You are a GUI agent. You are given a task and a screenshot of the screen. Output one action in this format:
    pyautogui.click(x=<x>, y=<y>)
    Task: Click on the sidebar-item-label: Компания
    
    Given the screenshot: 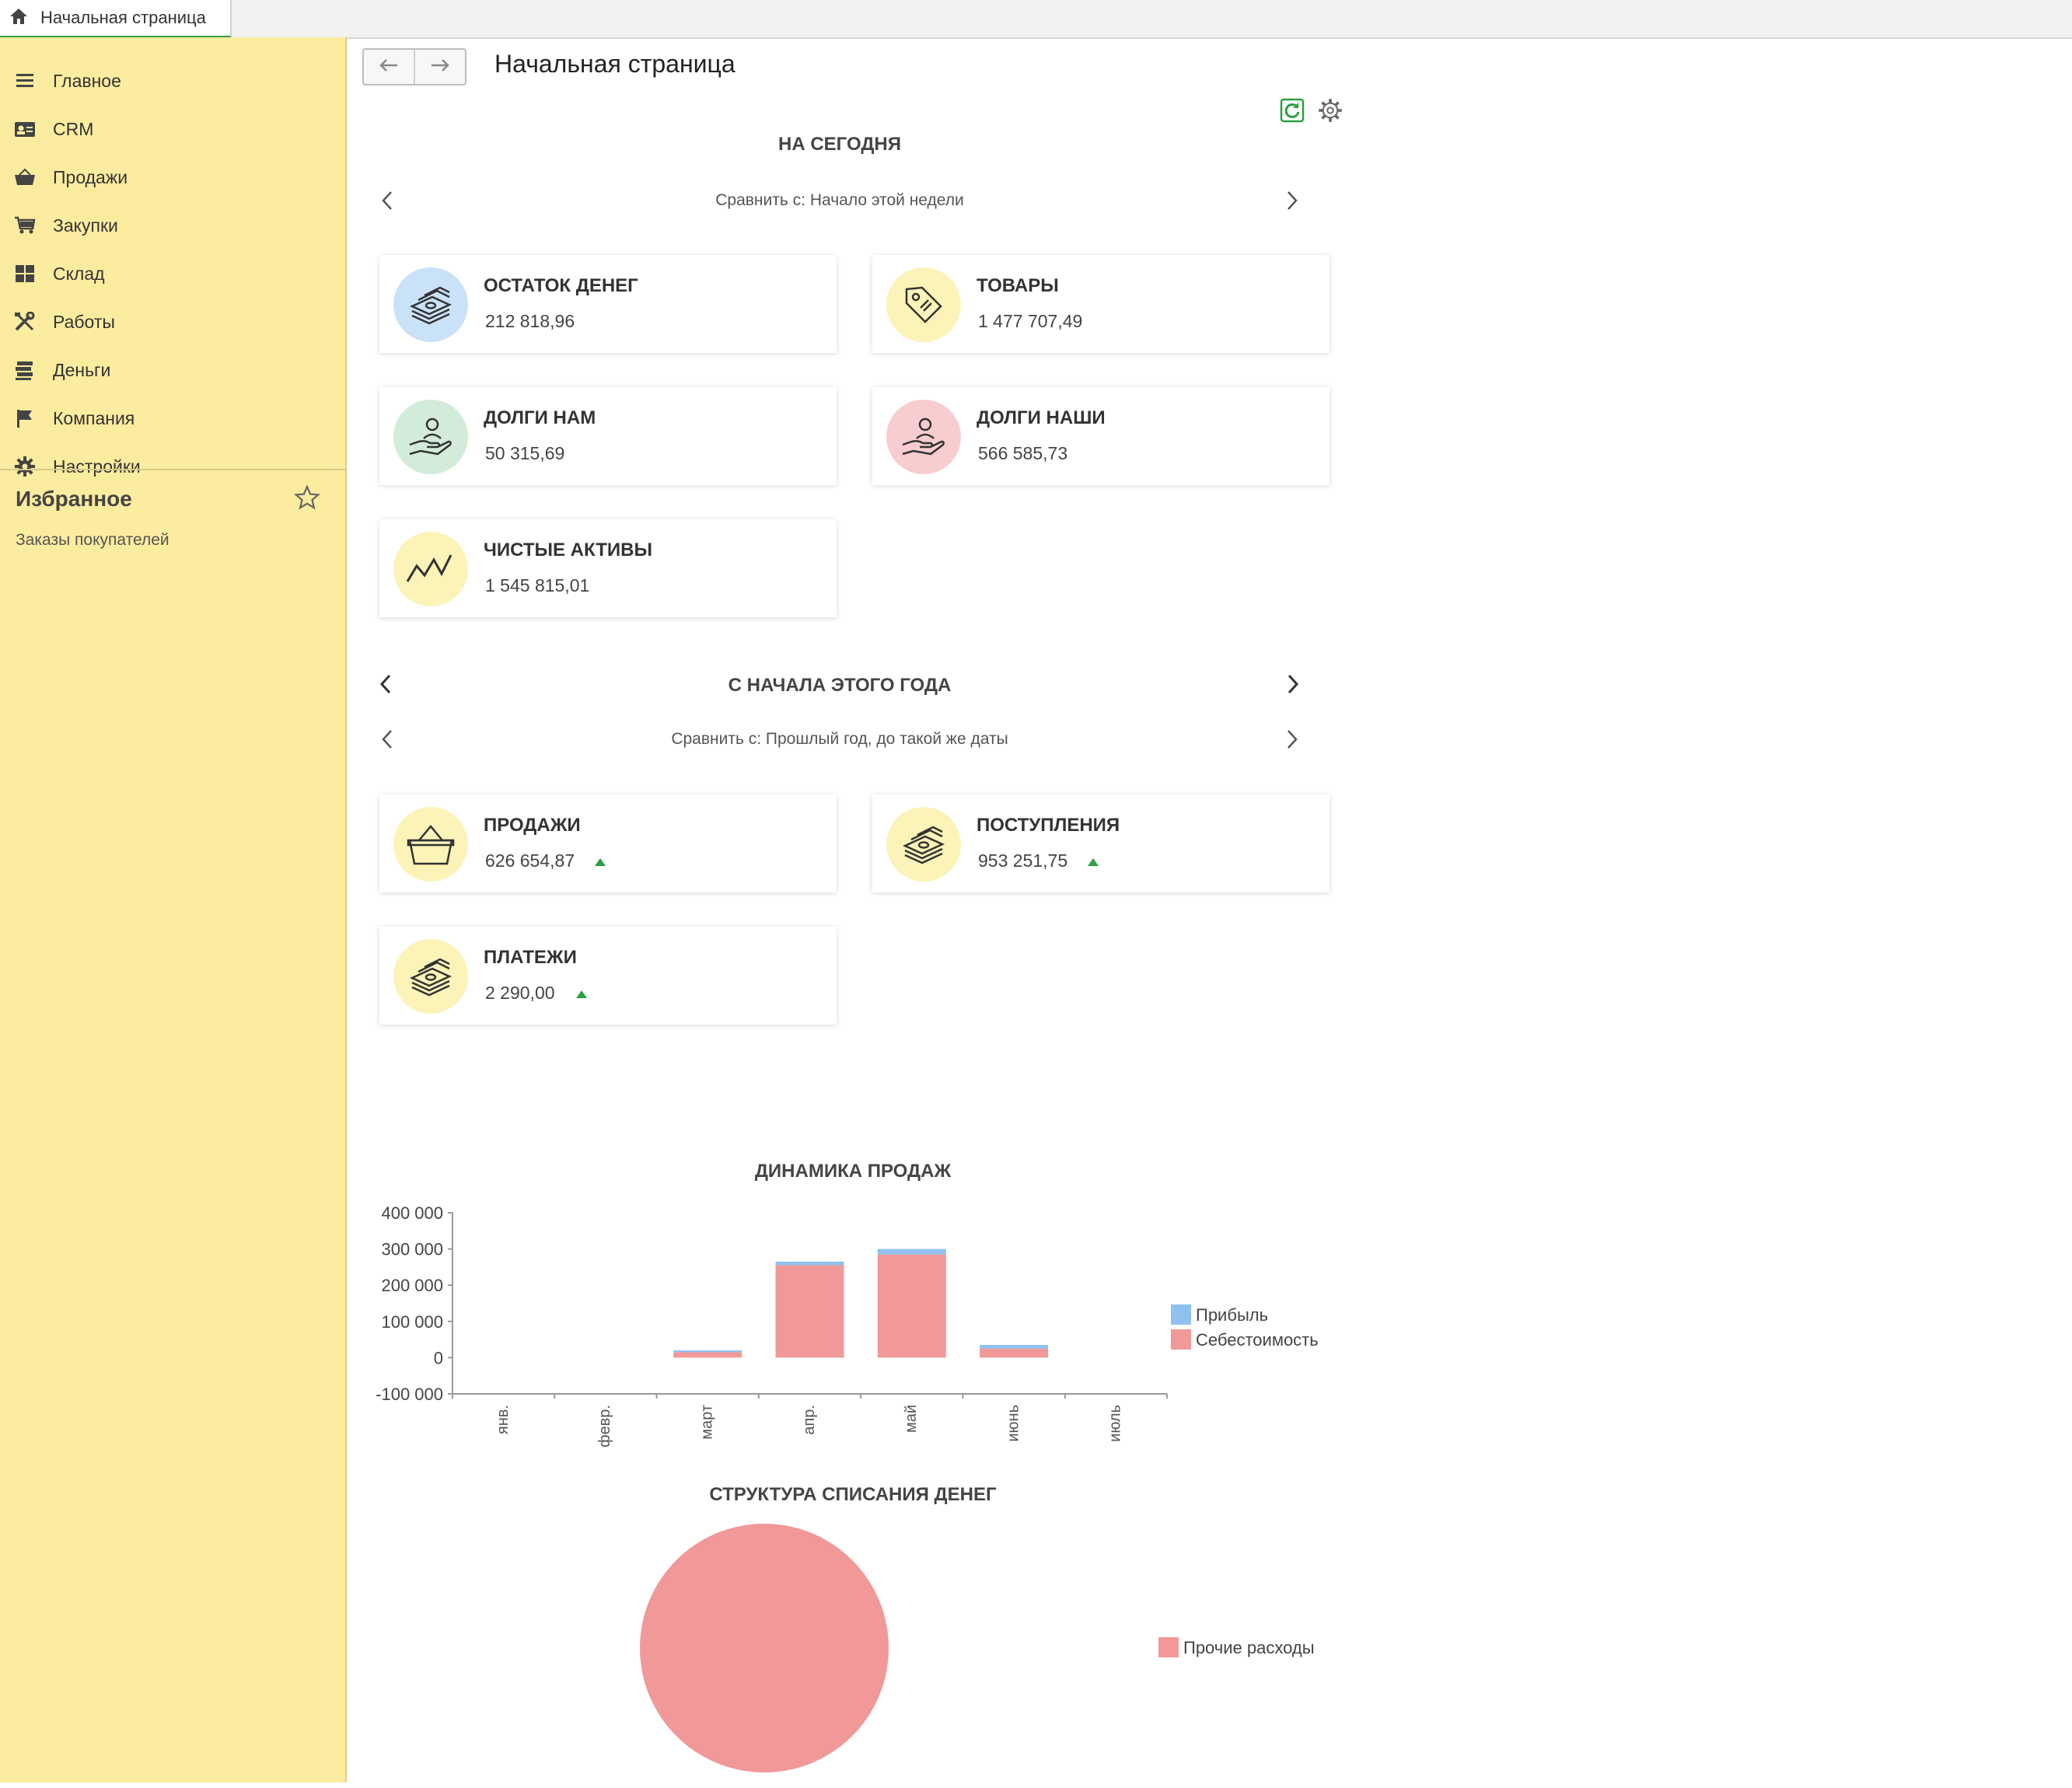 What is the action you would take?
    pyautogui.click(x=94, y=418)
    